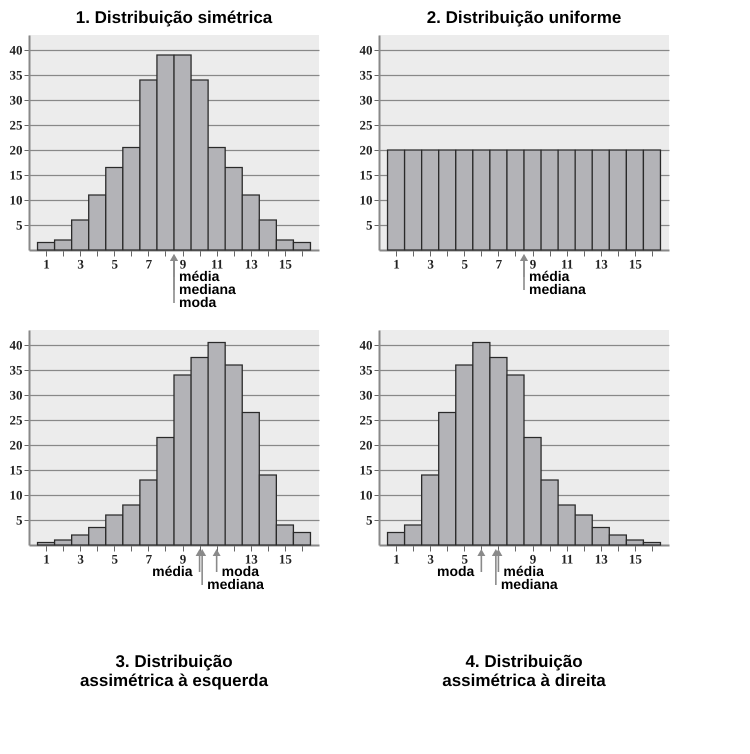 The width and height of the screenshot is (750, 754). What do you see at coordinates (174, 671) in the screenshot?
I see `text: 3. Distribuição assimétrica à esquerda` at bounding box center [174, 671].